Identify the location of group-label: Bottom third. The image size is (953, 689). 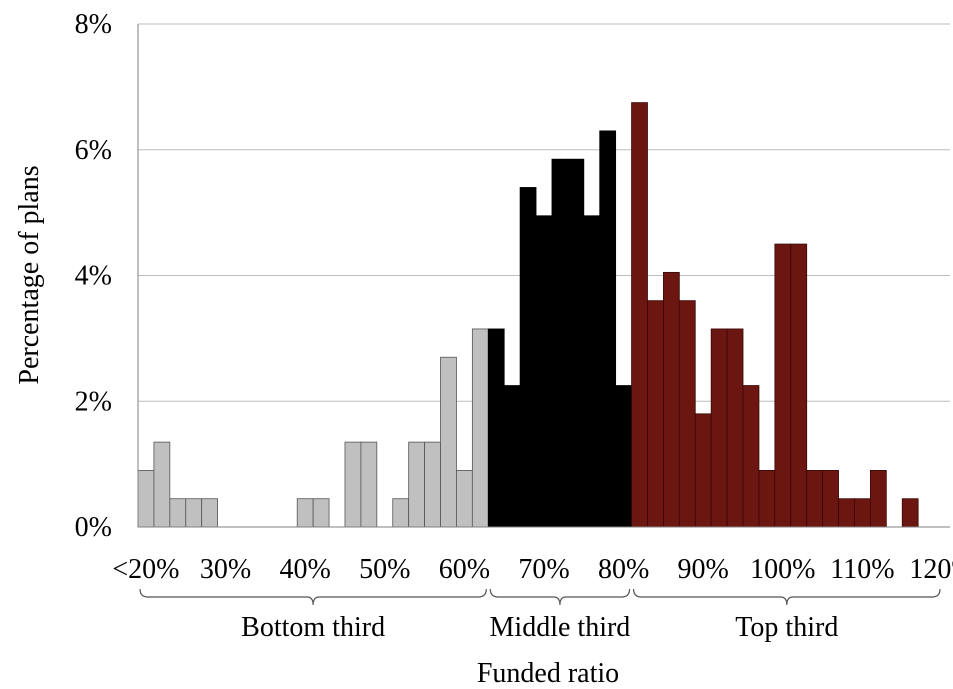
(313, 627).